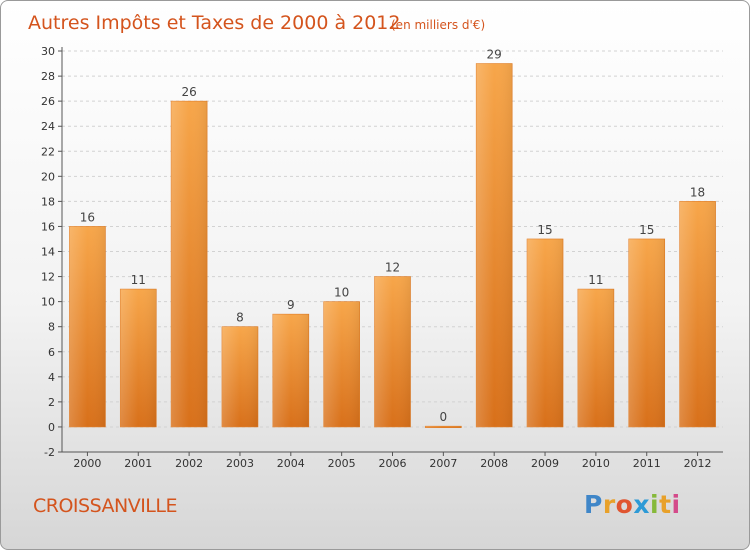 The height and width of the screenshot is (550, 750). Describe the element at coordinates (438, 25) in the screenshot. I see `chart-subtitle: (en milliers d'€)` at that location.